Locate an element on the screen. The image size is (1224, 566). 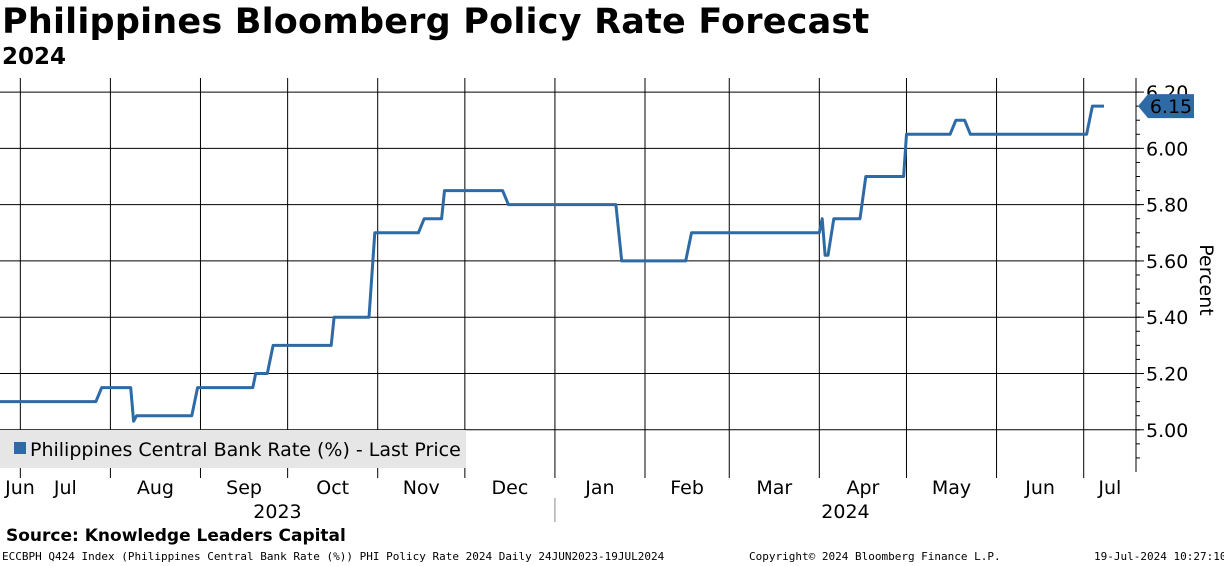
x-tick-label: Mar is located at coordinates (774, 488).